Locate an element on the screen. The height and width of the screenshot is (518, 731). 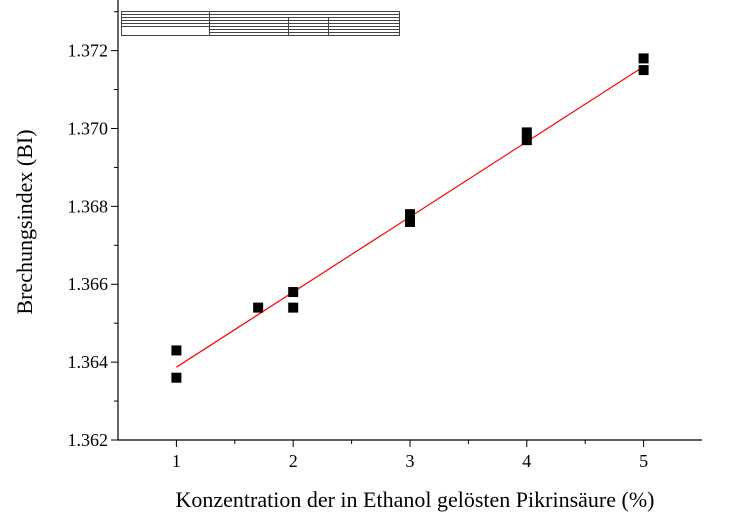
y-tick-label: 1.372 is located at coordinates (88, 51).